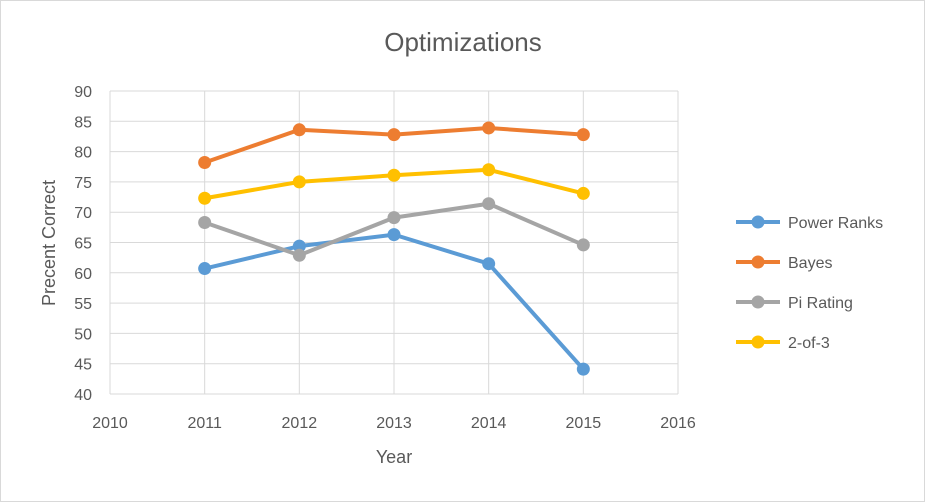 This screenshot has width=925, height=502. What do you see at coordinates (820, 303) in the screenshot?
I see `legend-label: Pi Rating` at bounding box center [820, 303].